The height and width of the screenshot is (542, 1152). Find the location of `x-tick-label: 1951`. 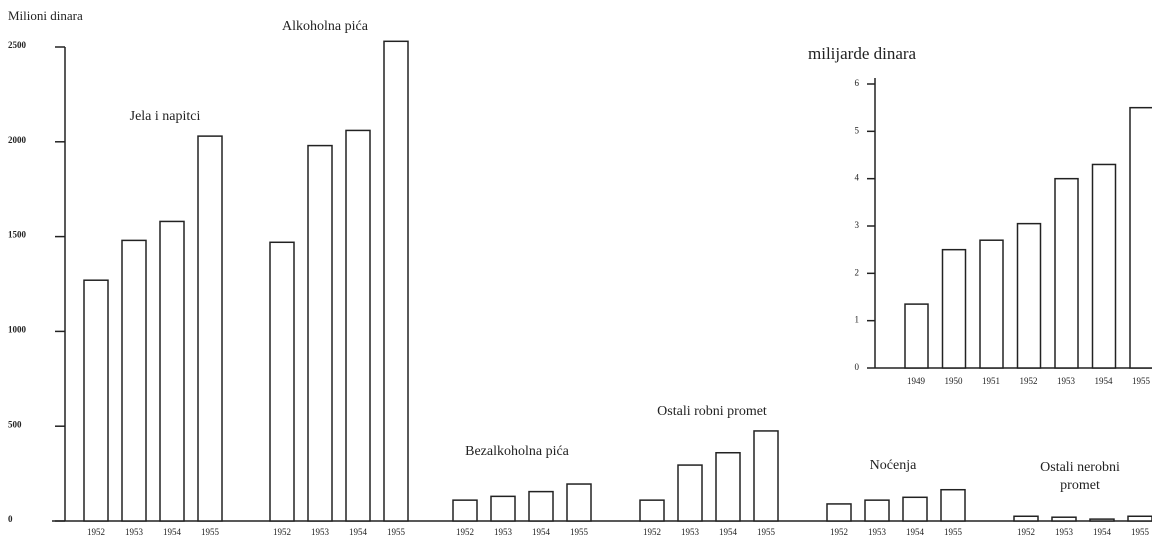

x-tick-label: 1951 is located at coordinates (991, 381).